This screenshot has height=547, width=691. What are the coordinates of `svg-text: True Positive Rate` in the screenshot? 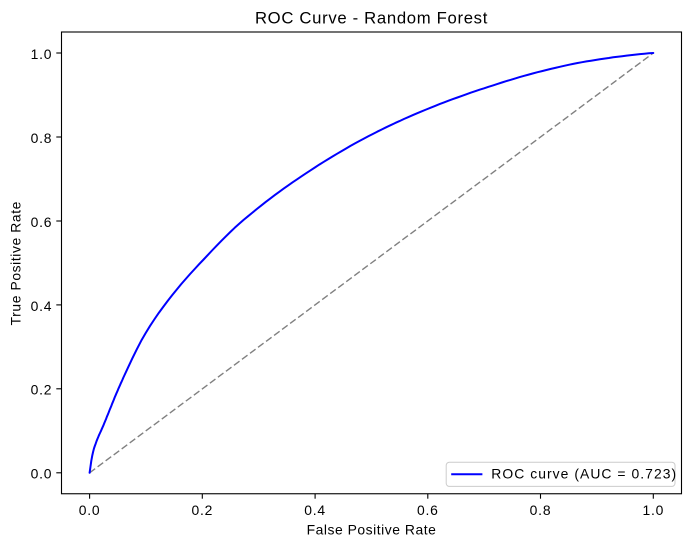 It's located at (15, 263).